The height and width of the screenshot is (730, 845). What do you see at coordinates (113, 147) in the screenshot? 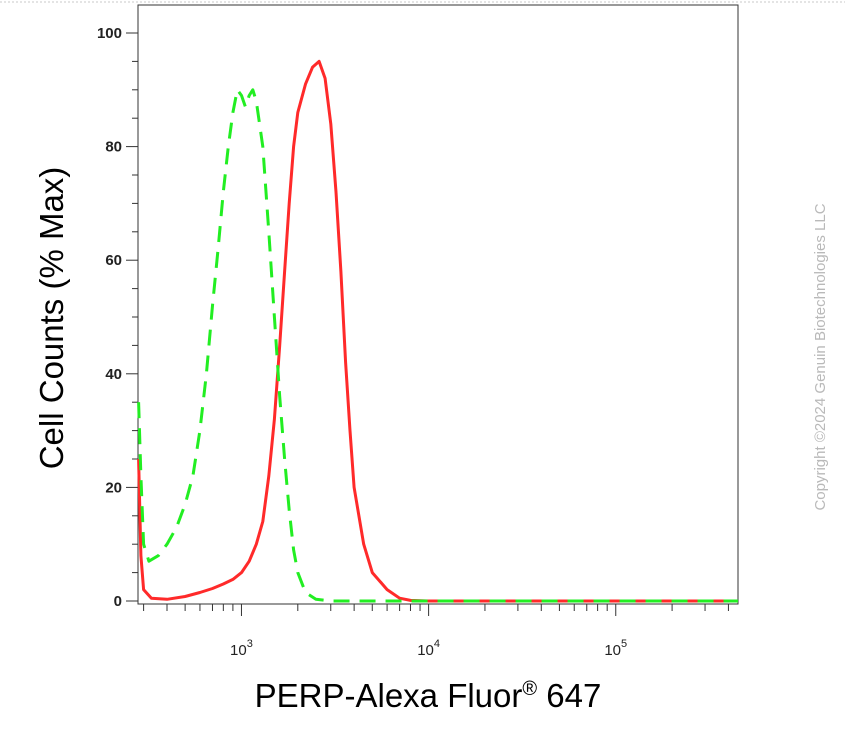
I see `y-tick-label: 80` at bounding box center [113, 147].